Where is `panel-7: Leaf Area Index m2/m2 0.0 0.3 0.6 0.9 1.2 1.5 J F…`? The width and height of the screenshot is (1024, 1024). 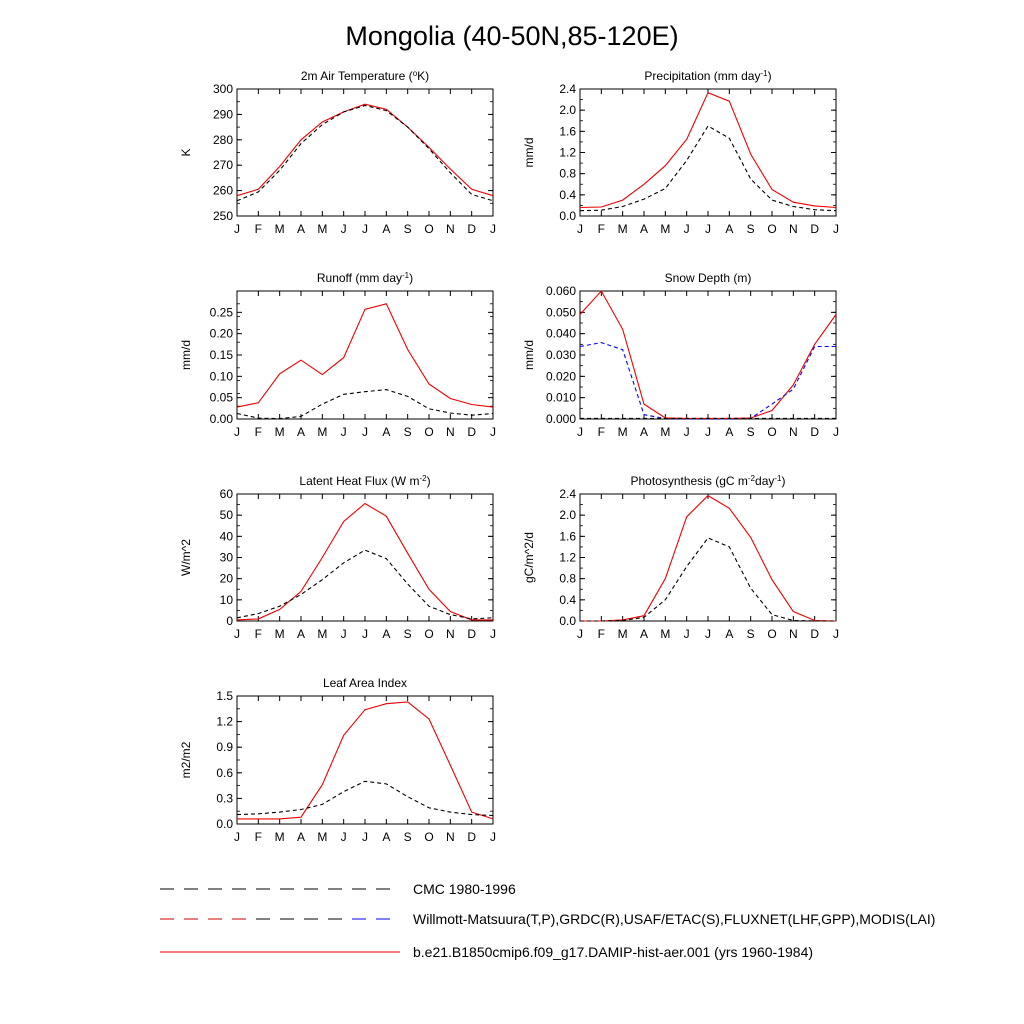
panel-7: Leaf Area Index m2/m2 0.0 0.3 0.6 0.9 1.2 1.5 J F… is located at coordinates (337, 760).